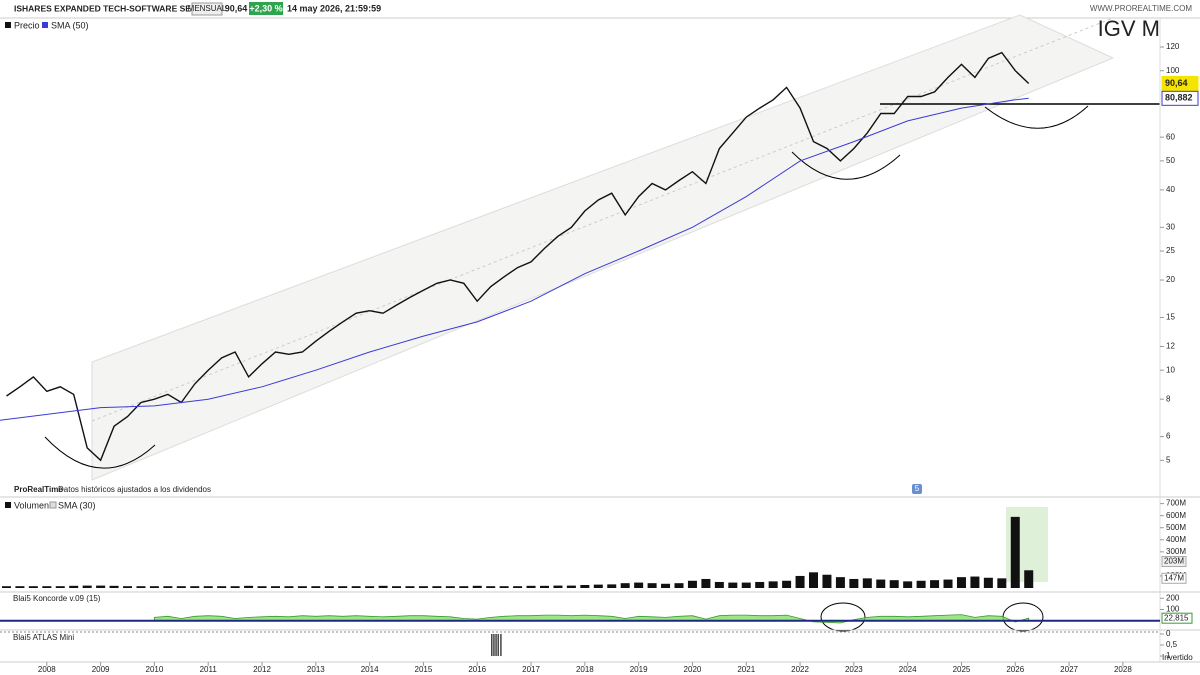  Describe the element at coordinates (155, 669) in the screenshot. I see `x-tick-label: 2010` at that location.